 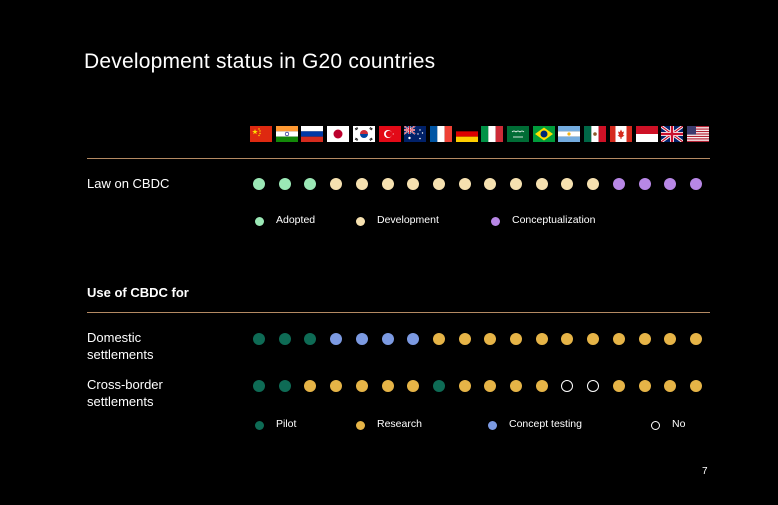 What do you see at coordinates (593, 184) in the screenshot?
I see `law-mexico-dot` at bounding box center [593, 184].